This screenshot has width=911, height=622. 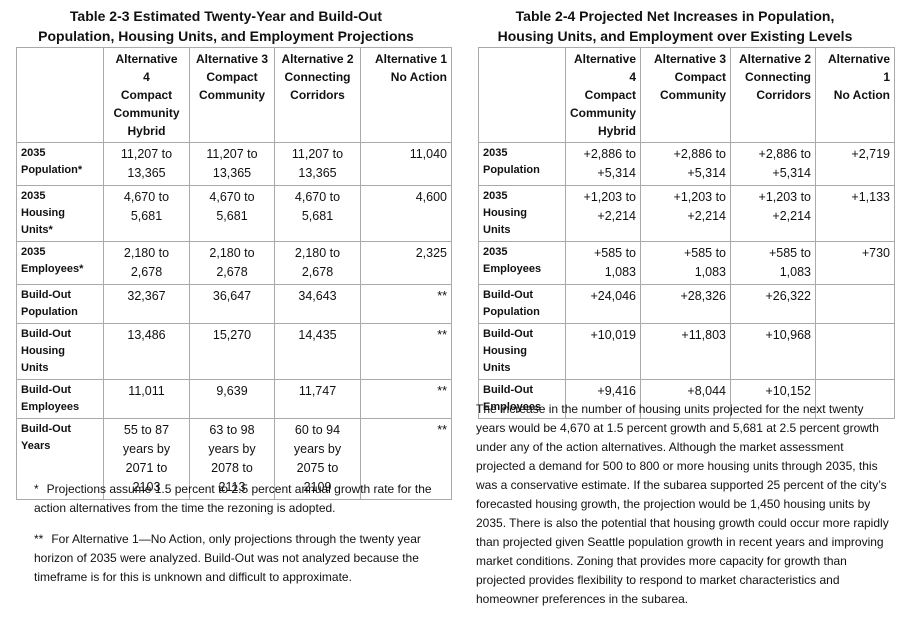 What do you see at coordinates (146, 296) in the screenshot?
I see `cell-line: 32,367` at bounding box center [146, 296].